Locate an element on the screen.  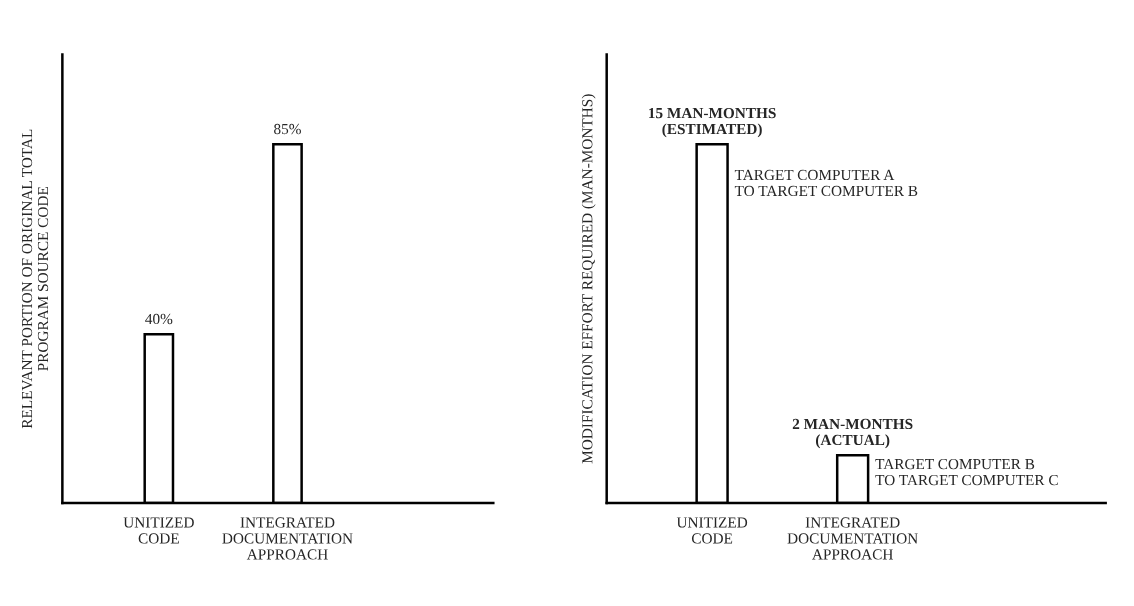
data-label: 40% is located at coordinates (159, 319).